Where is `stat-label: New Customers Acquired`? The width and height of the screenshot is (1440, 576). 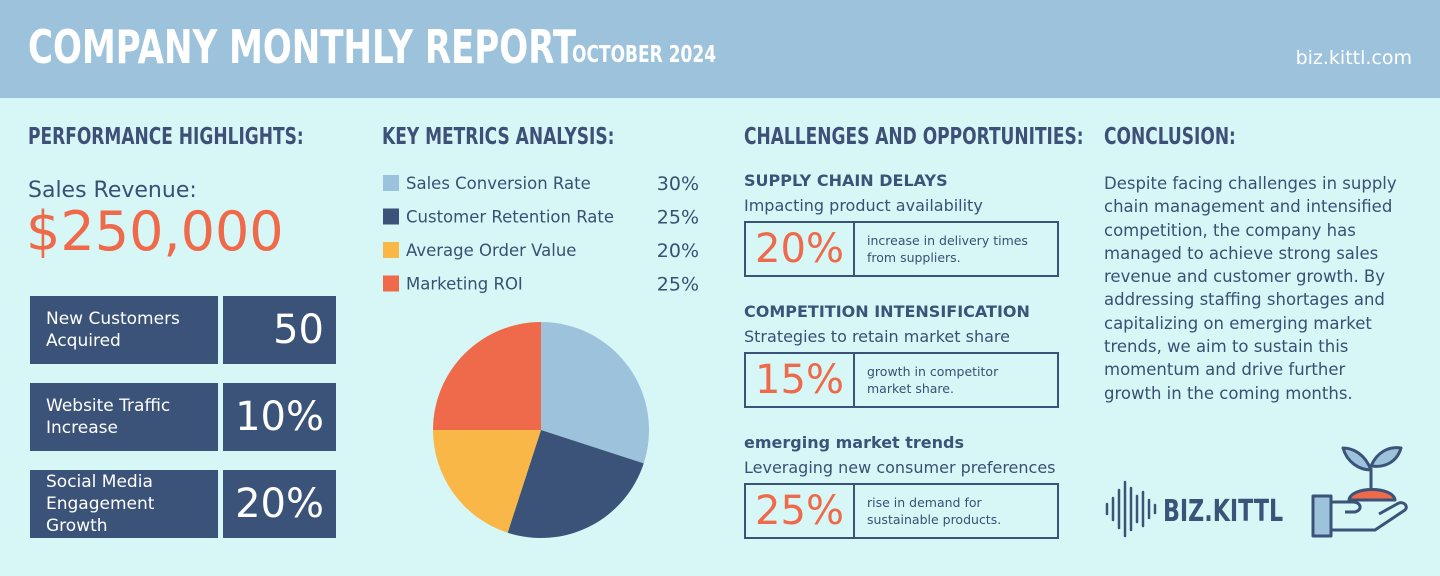 stat-label: New Customers Acquired is located at coordinates (124, 330).